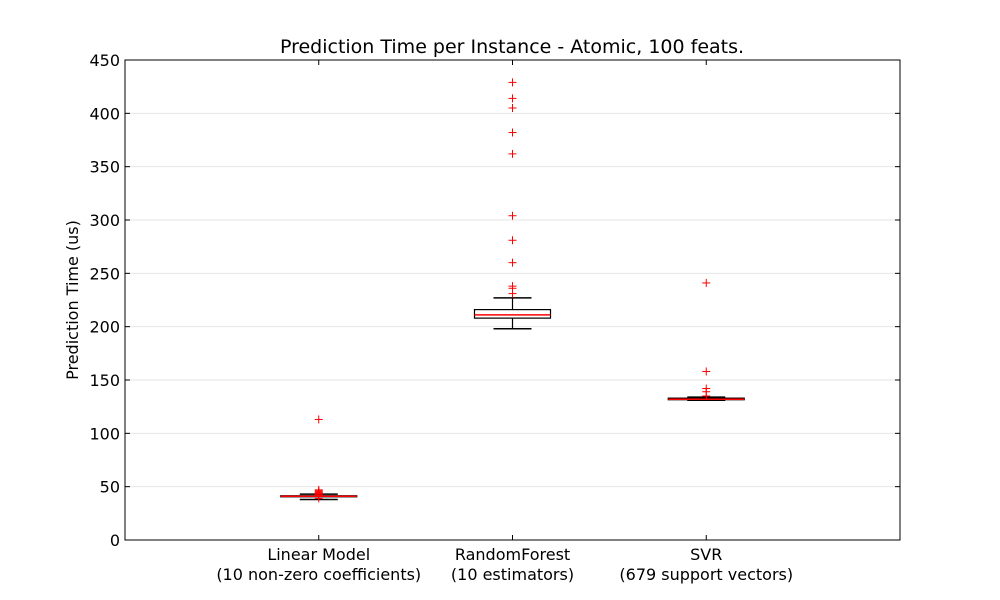  Describe the element at coordinates (72, 300) in the screenshot. I see `y-axis-label: Prediction Time (us)` at that location.